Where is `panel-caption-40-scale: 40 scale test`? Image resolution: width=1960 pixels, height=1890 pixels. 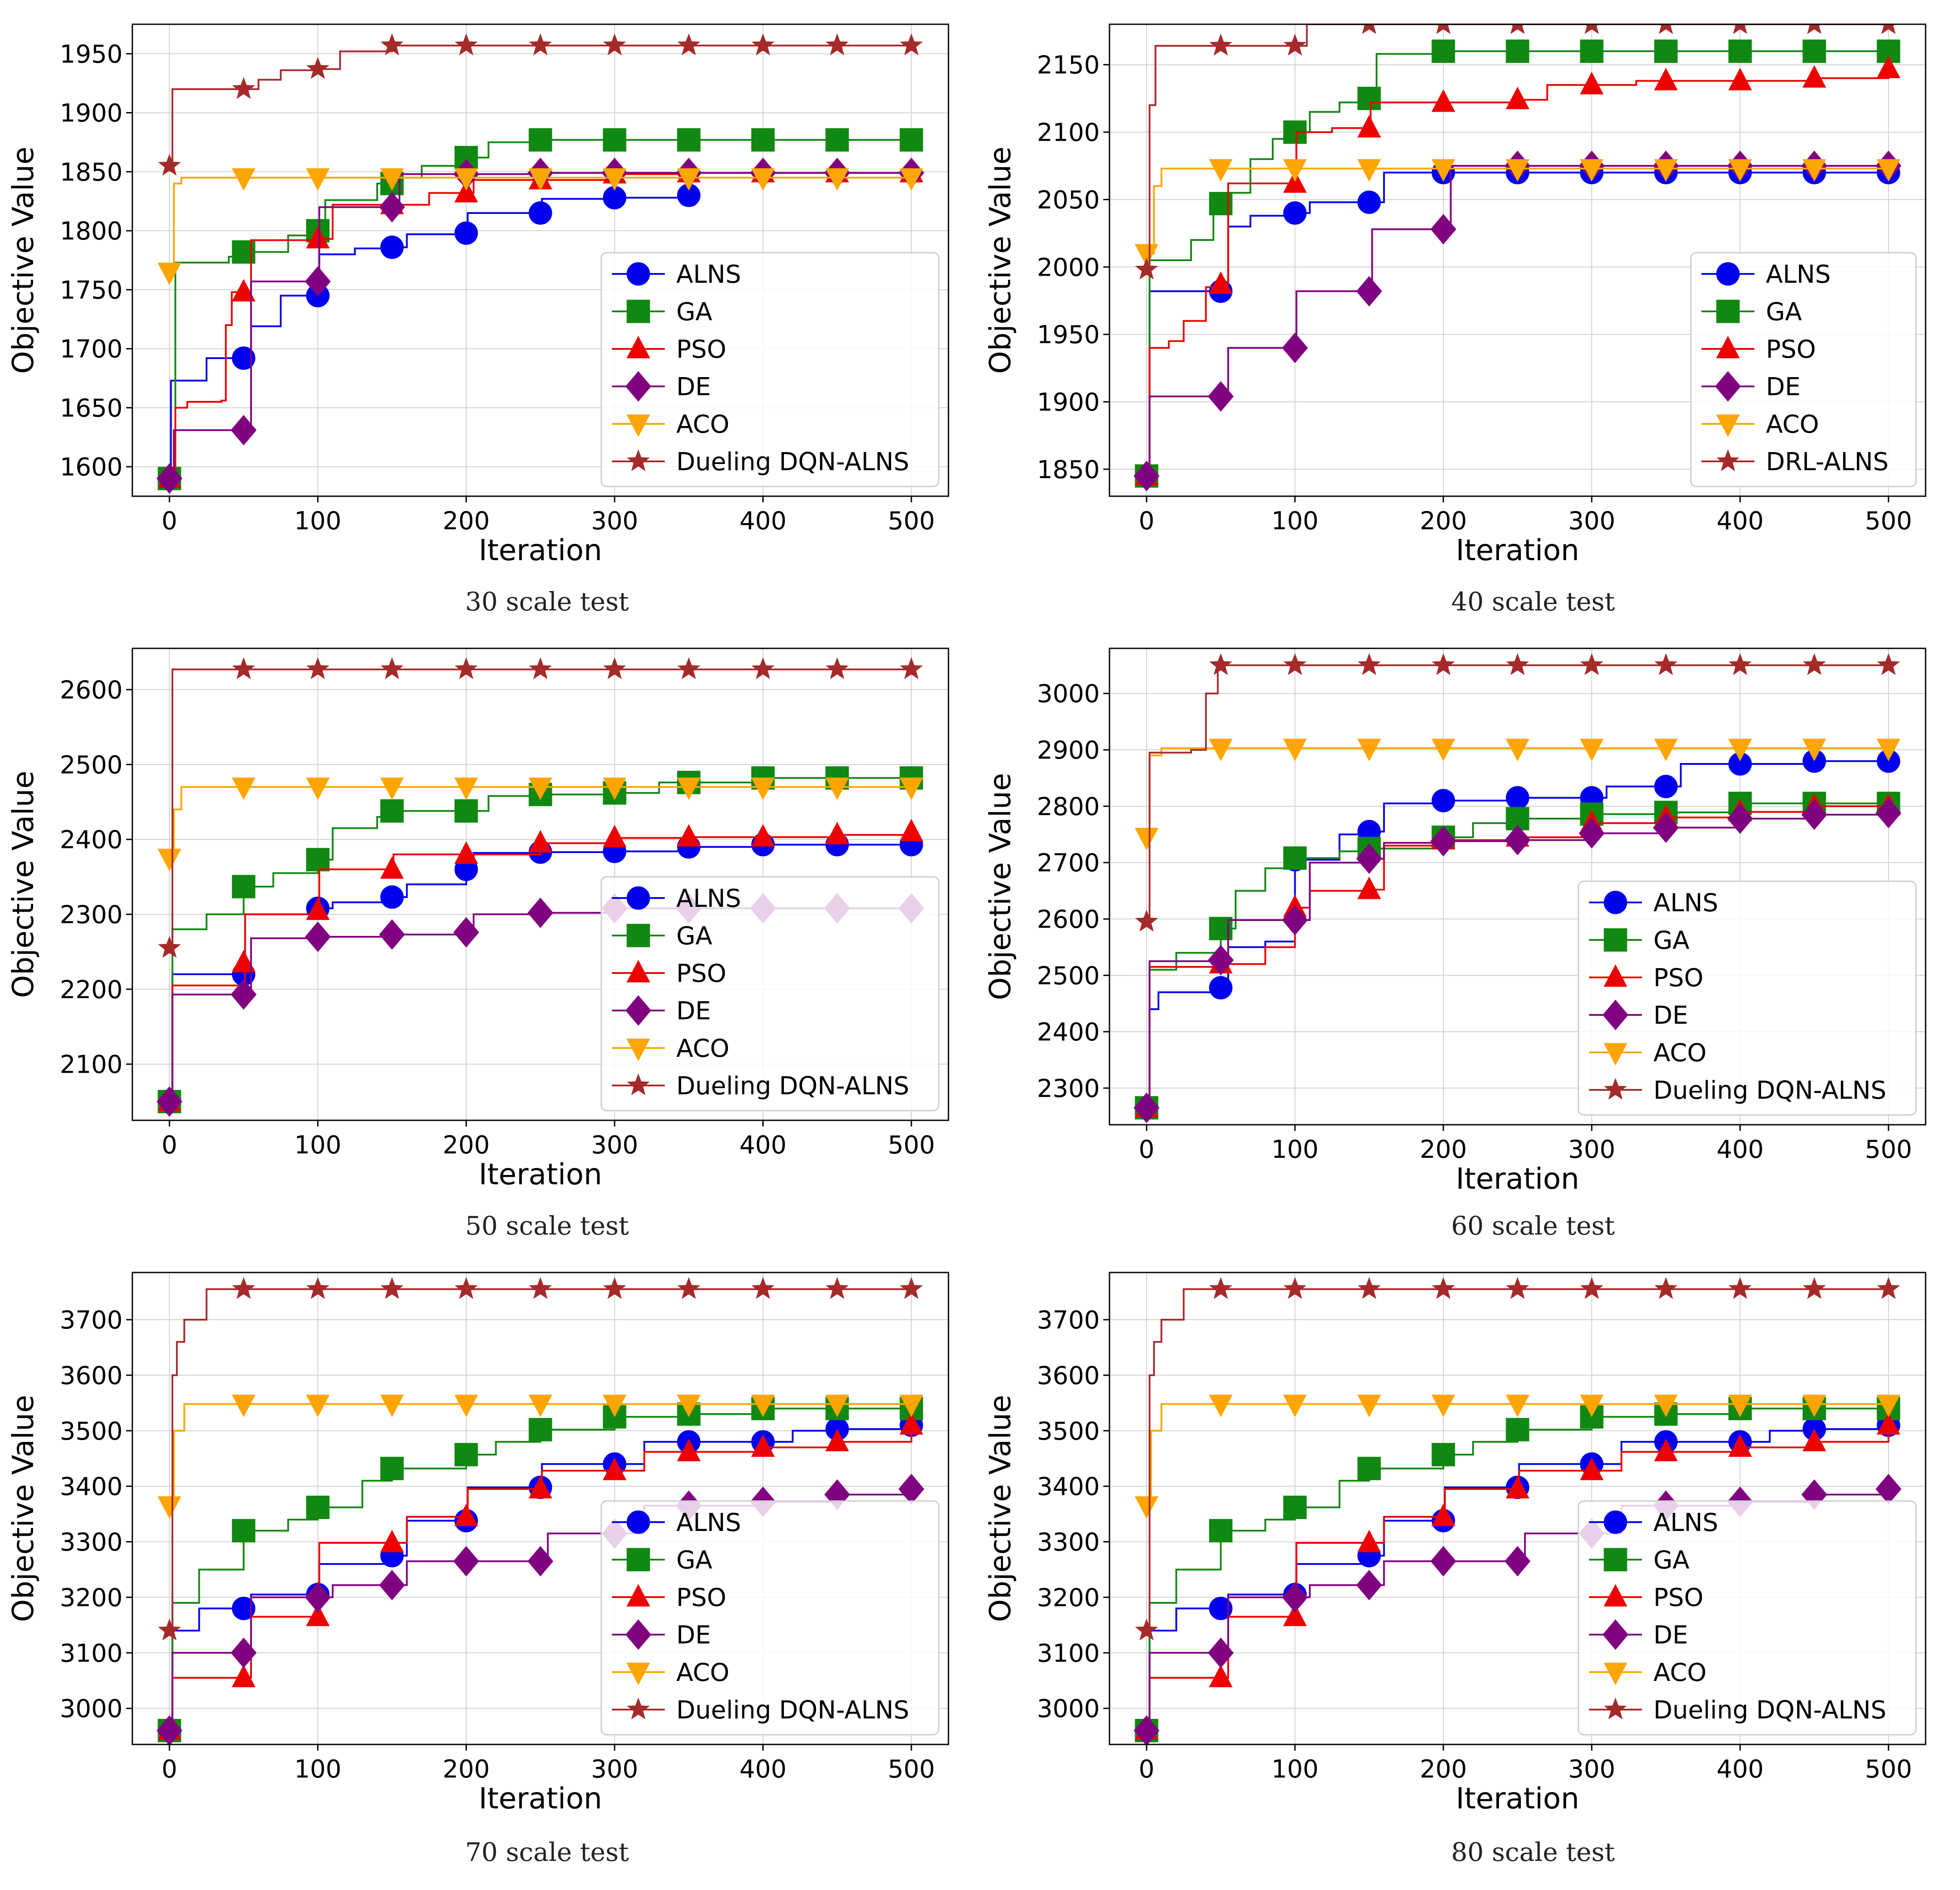 panel-caption-40-scale: 40 scale test is located at coordinates (1533, 602).